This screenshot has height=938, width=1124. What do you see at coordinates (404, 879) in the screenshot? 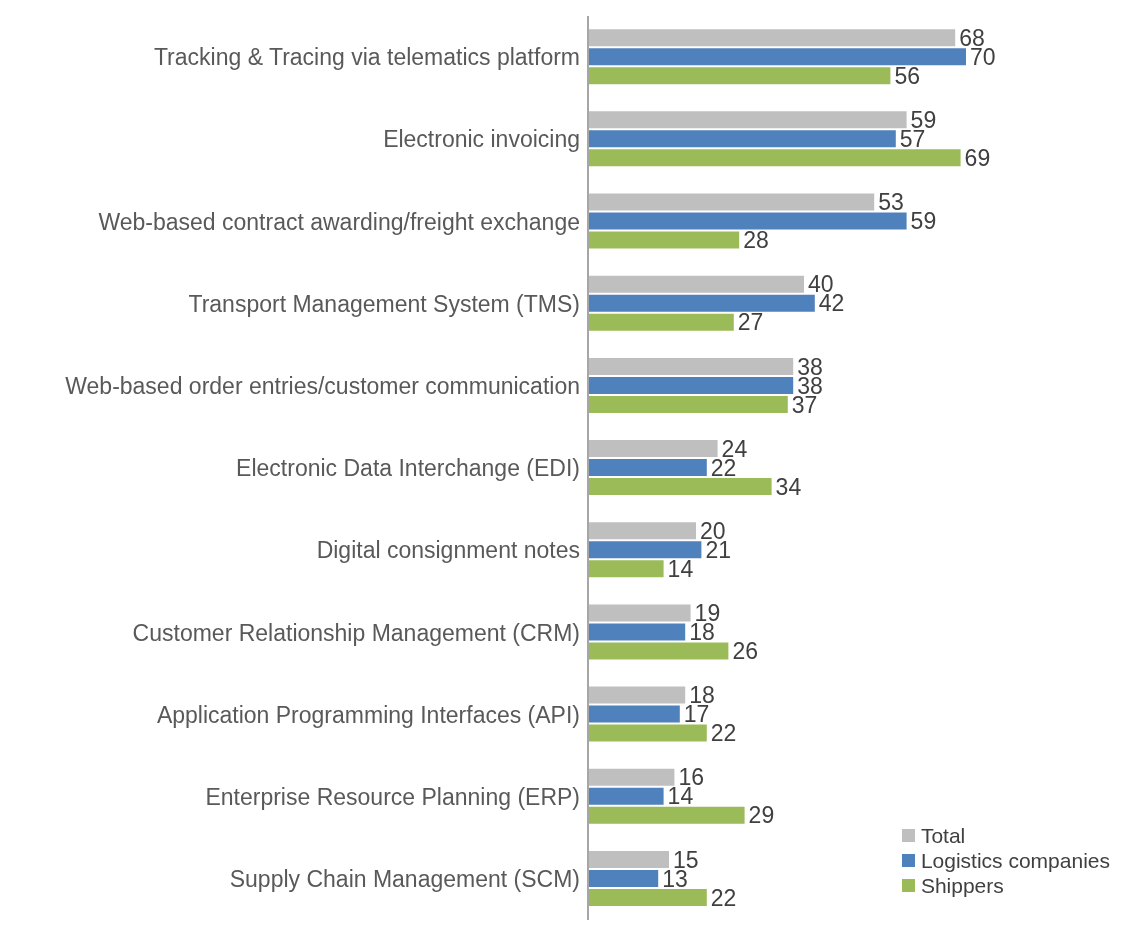
I see `y-tick-label: Supply Chain Management (SCM)` at bounding box center [404, 879].